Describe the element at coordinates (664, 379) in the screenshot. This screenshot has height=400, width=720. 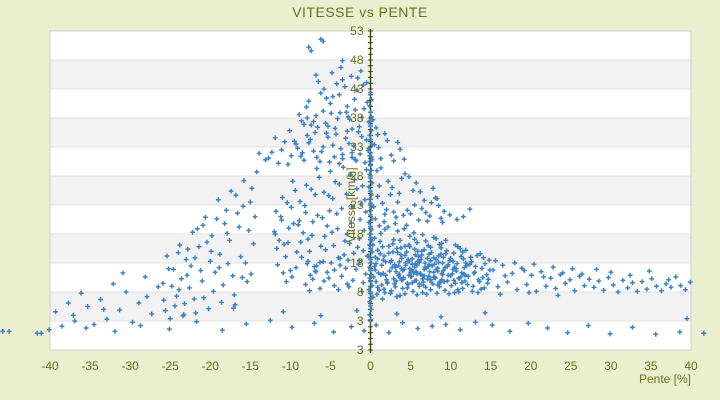
I see `x-axis-title: Pente [%]` at that location.